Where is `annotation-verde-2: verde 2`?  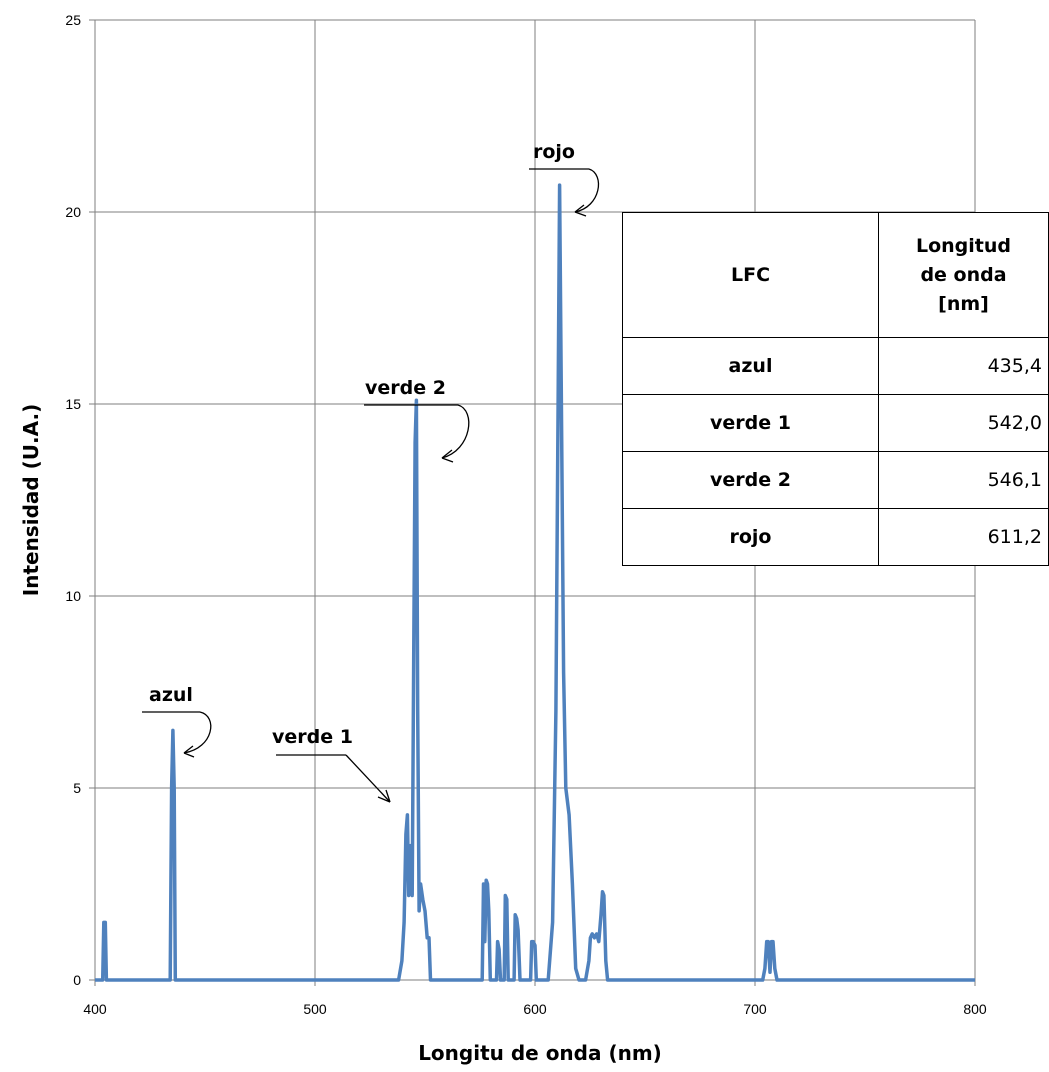
annotation-verde-2: verde 2 is located at coordinates (405, 388).